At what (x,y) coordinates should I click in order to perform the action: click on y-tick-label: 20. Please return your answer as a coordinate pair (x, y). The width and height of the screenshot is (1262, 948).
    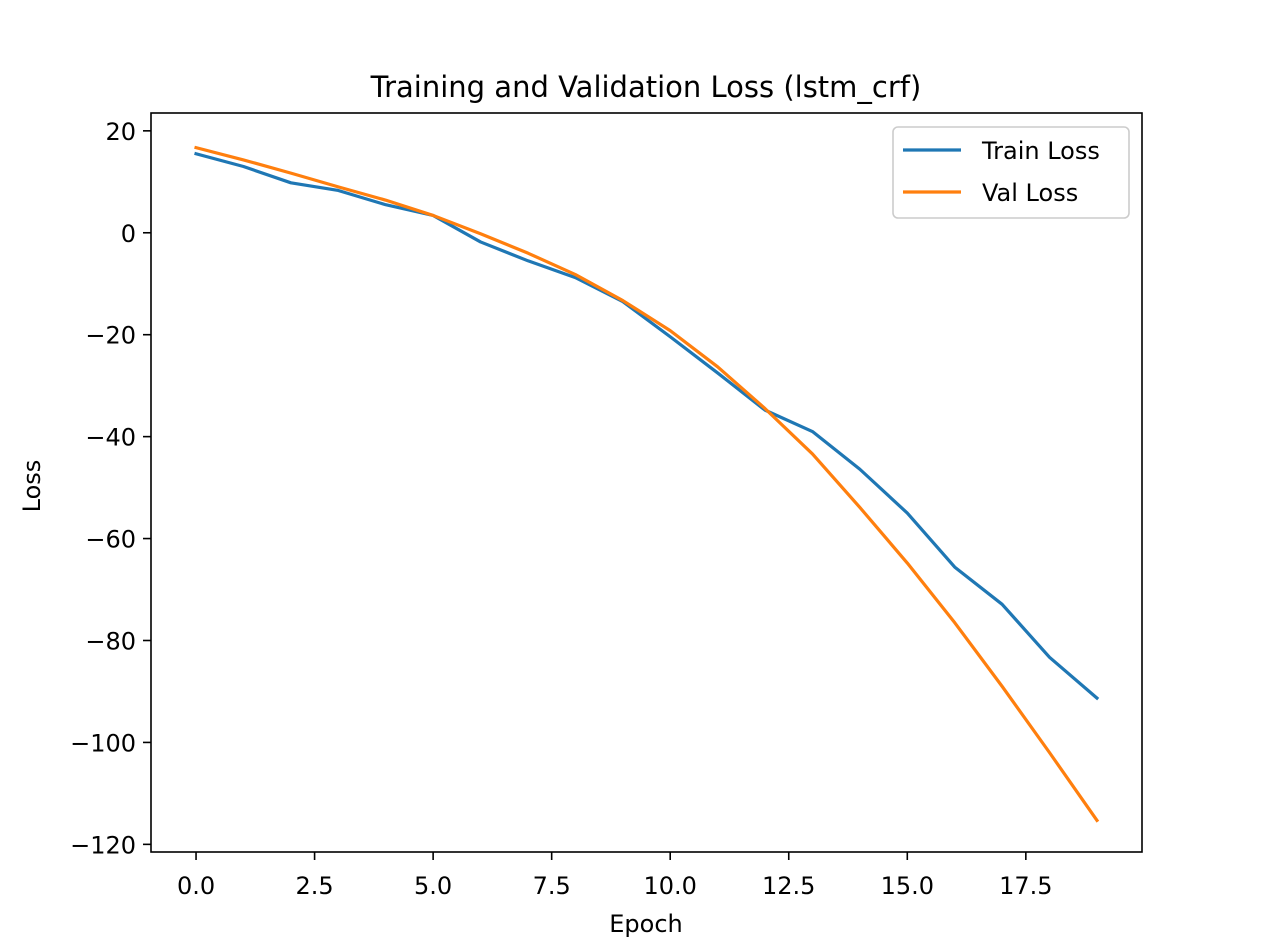
    Looking at the image, I should click on (120, 132).